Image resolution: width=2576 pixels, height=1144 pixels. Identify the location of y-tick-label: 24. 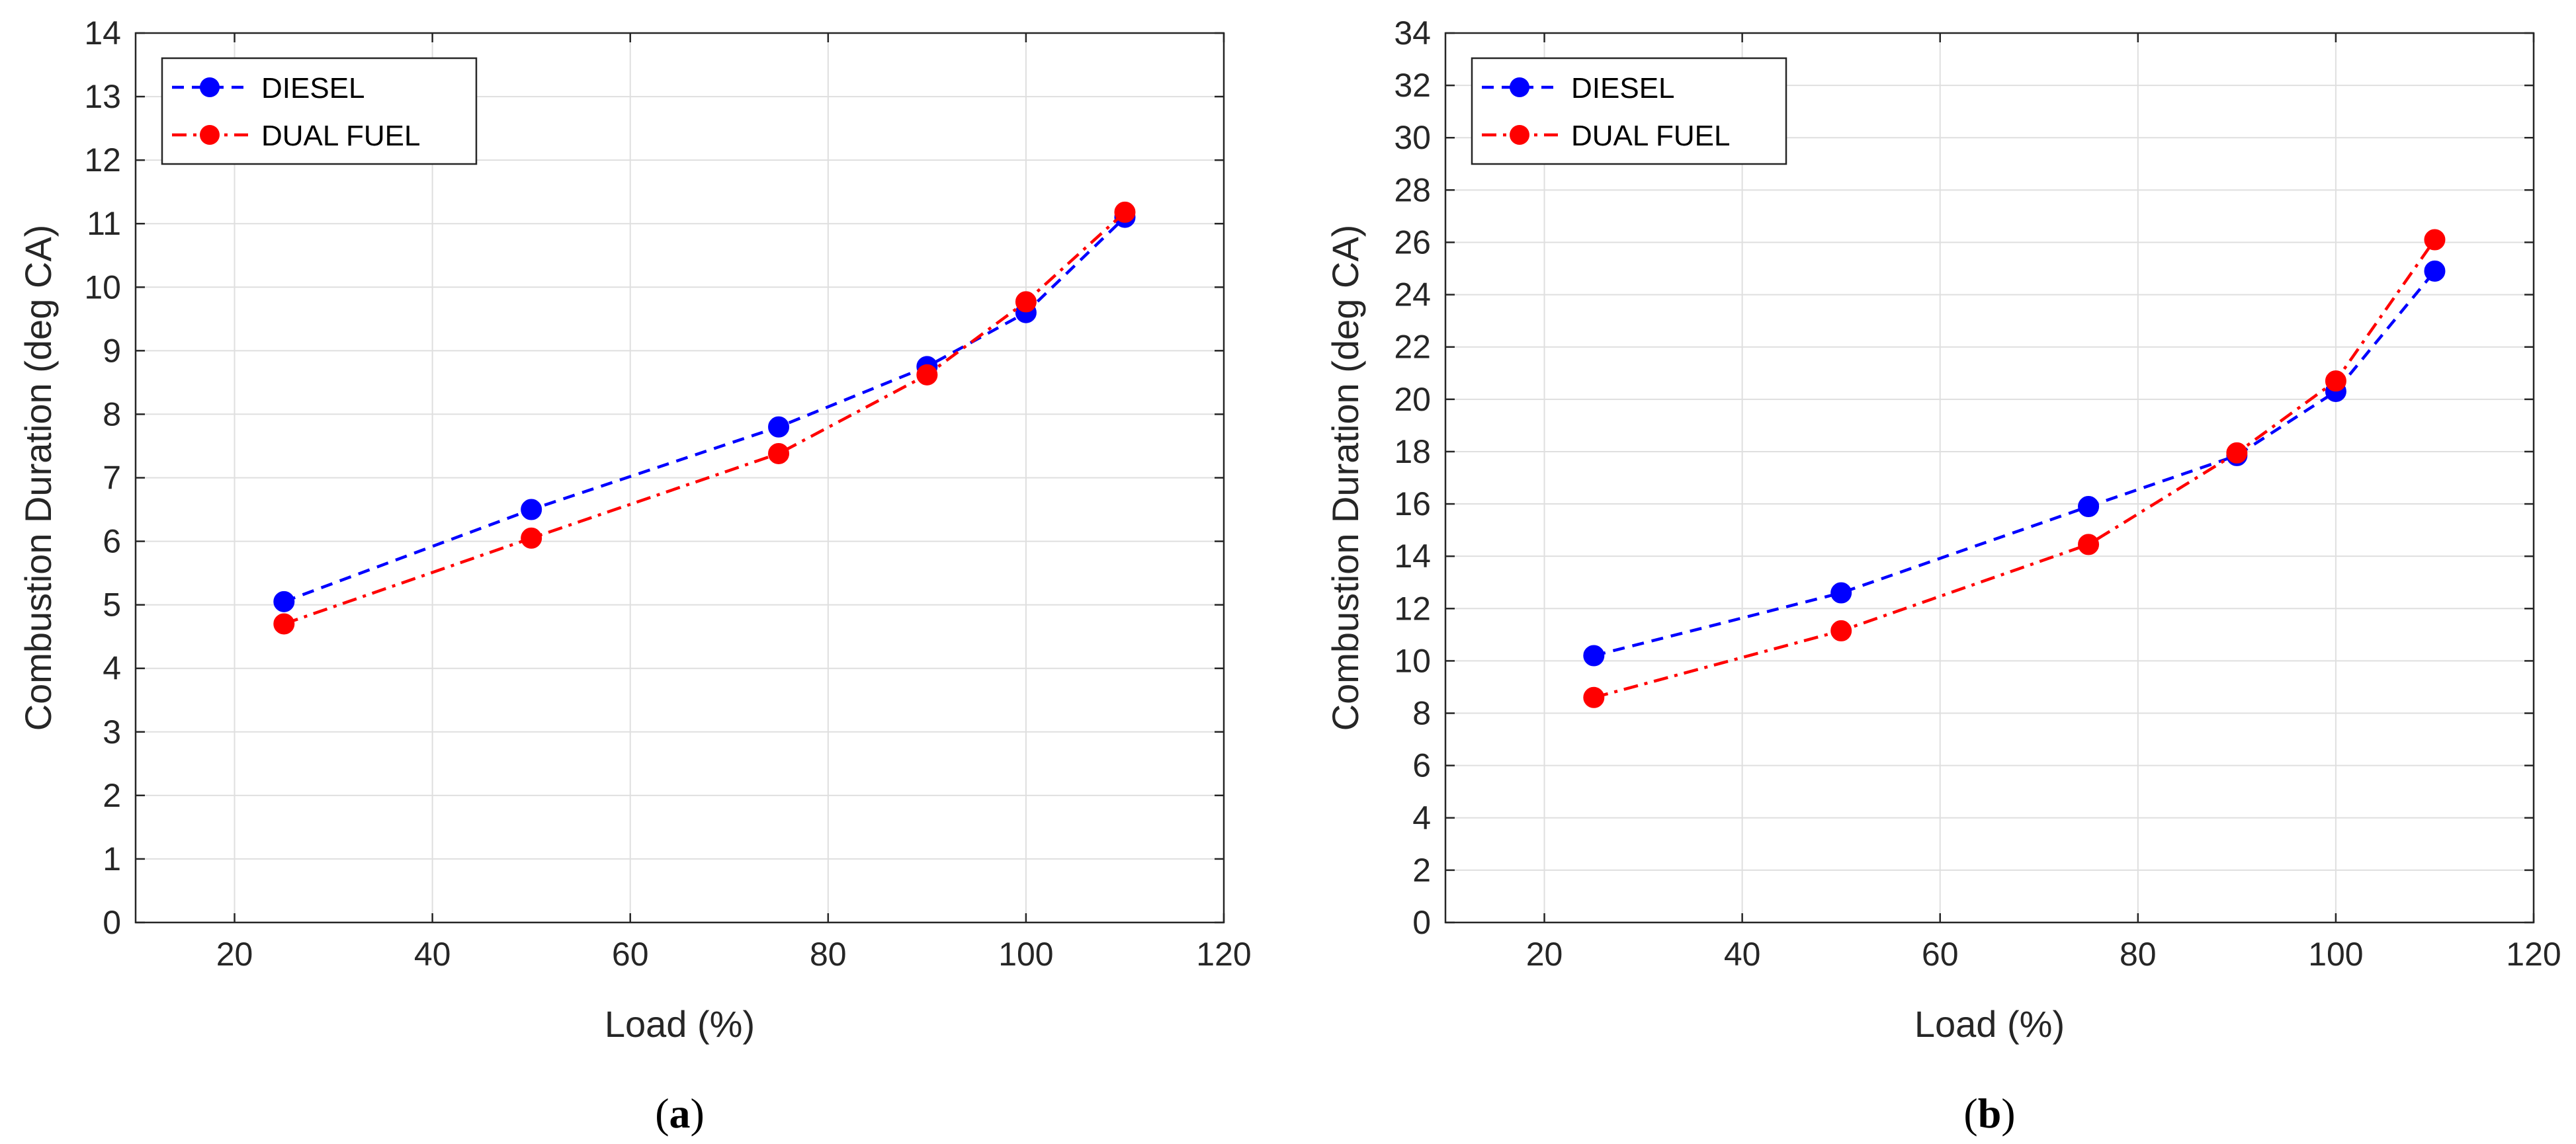
(1412, 294).